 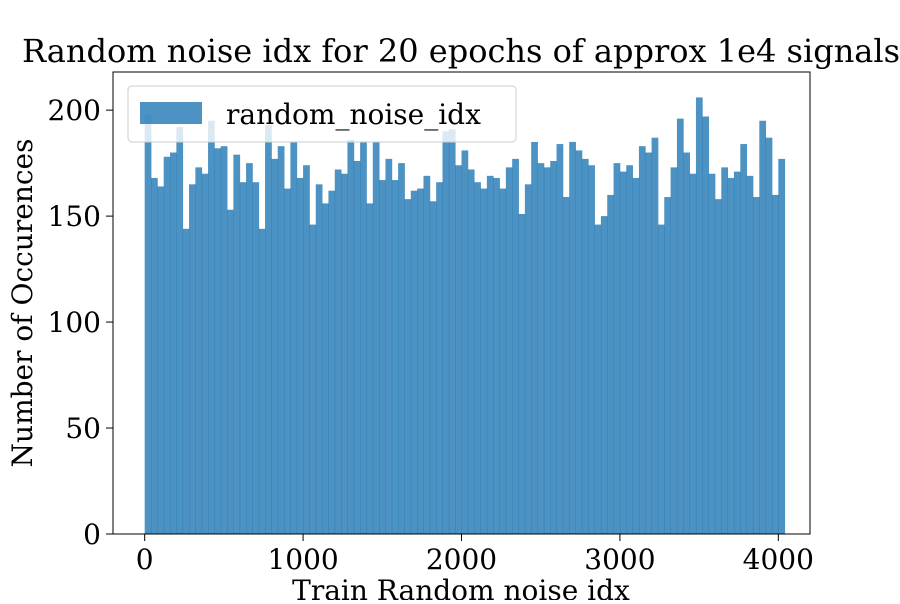 What do you see at coordinates (83, 428) in the screenshot?
I see `y-tick-label: 50` at bounding box center [83, 428].